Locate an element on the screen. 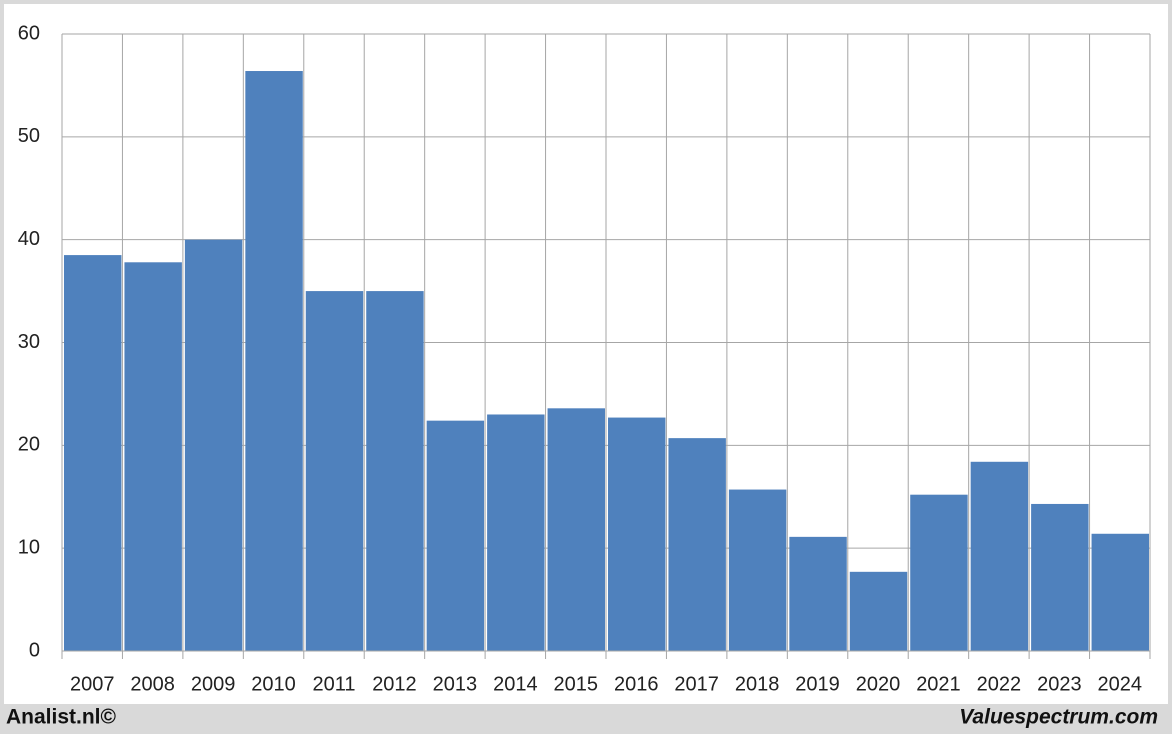  x-tick-label: 2008 is located at coordinates (152, 684).